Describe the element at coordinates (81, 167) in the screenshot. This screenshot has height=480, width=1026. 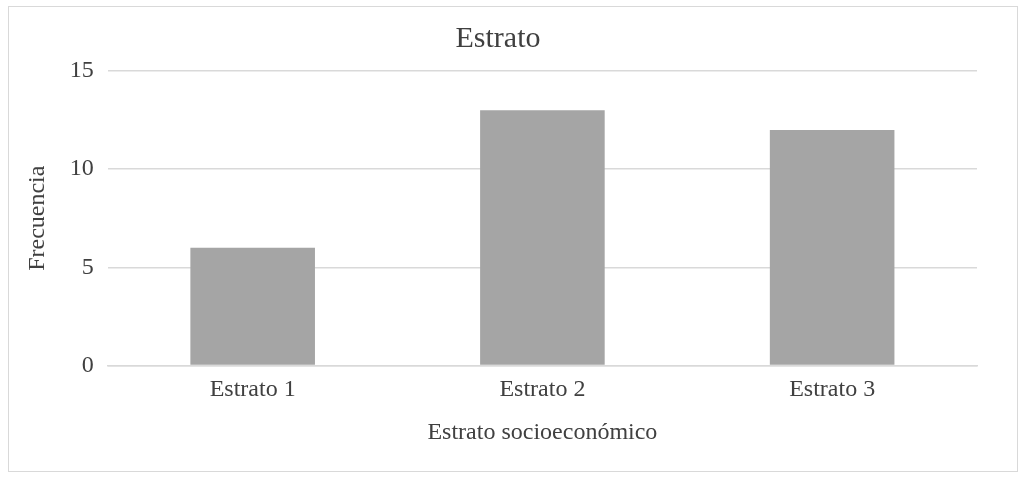
I see `y-tick-label: 10` at that location.